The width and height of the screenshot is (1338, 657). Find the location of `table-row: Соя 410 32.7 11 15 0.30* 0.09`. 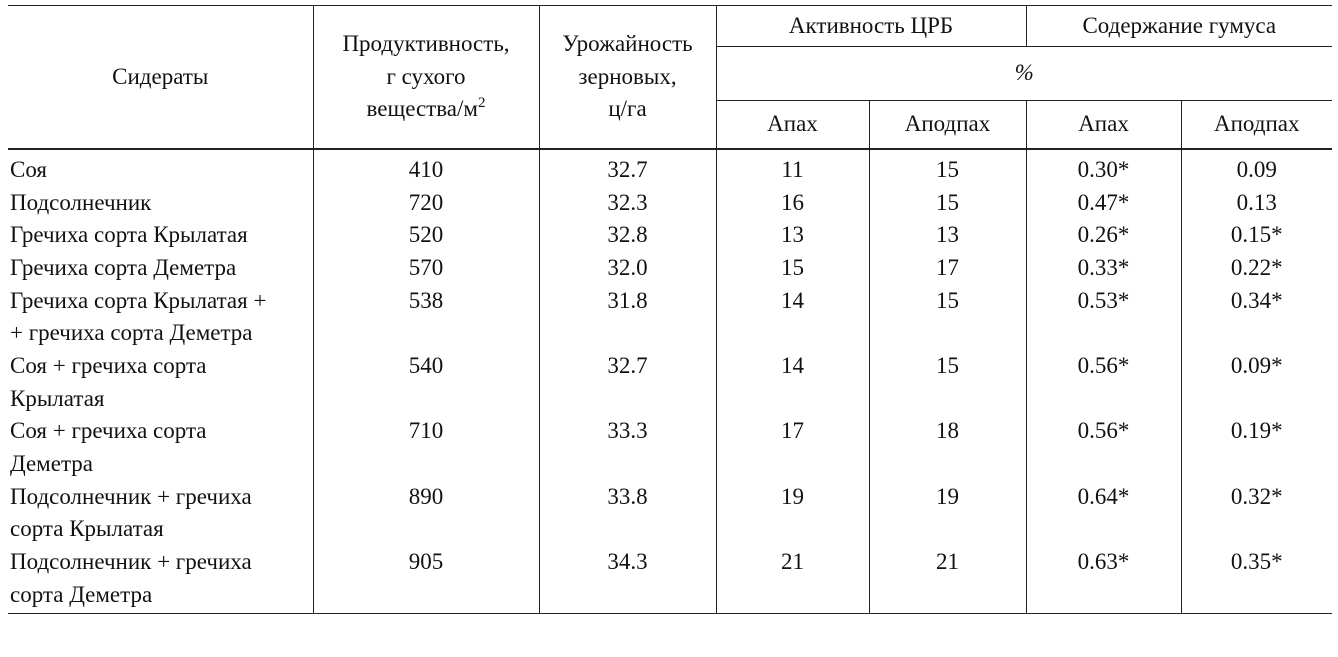

table-row: Соя 410 32.7 11 15 0.30* 0.09 is located at coordinates (670, 168).